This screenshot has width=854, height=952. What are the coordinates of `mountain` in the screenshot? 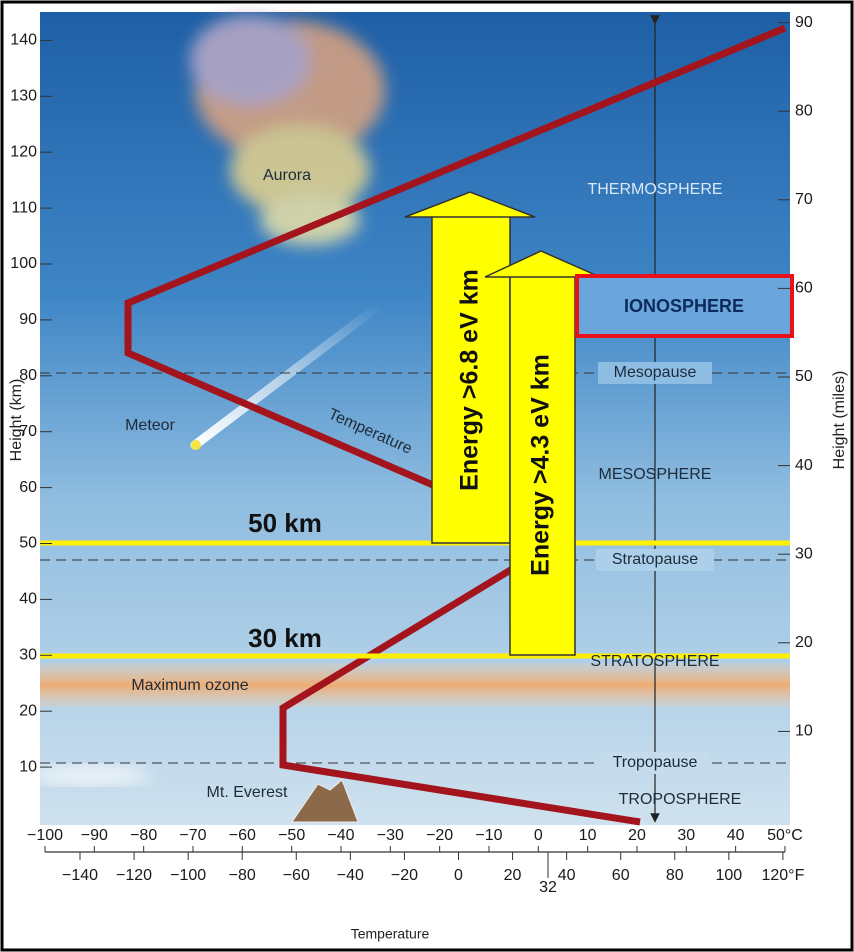 It's located at (325, 801).